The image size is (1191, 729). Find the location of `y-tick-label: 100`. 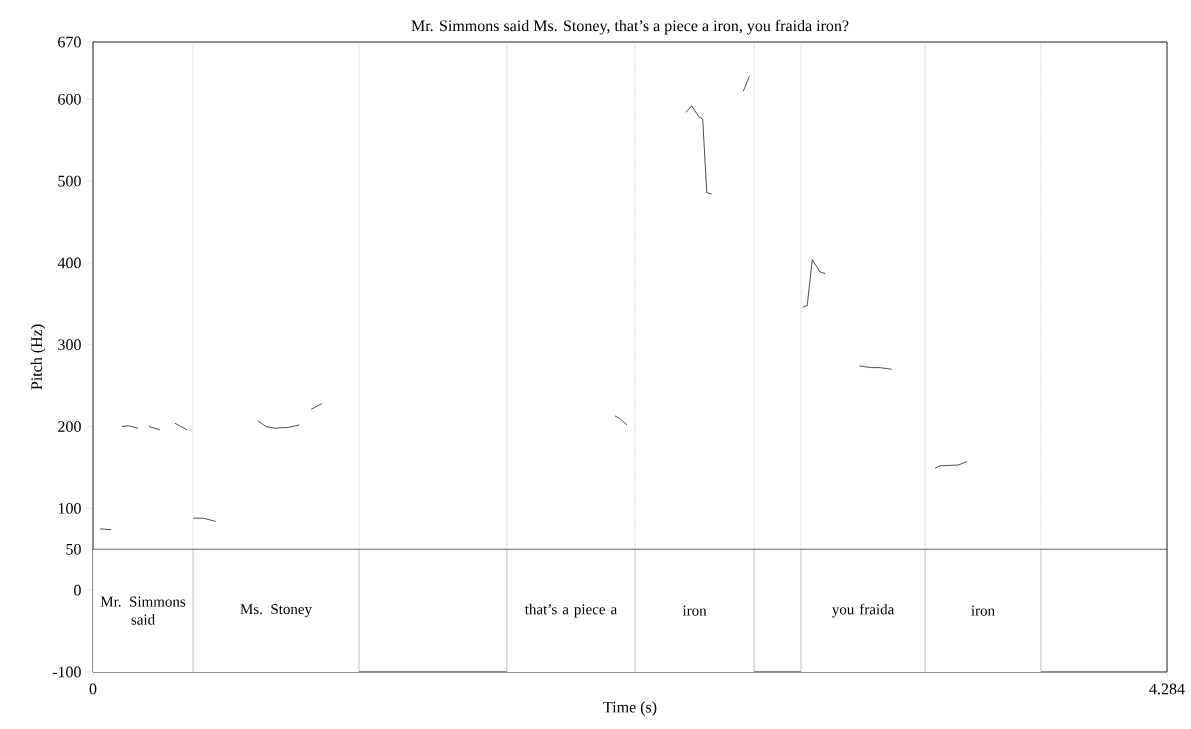

y-tick-label: 100 is located at coordinates (69, 508).